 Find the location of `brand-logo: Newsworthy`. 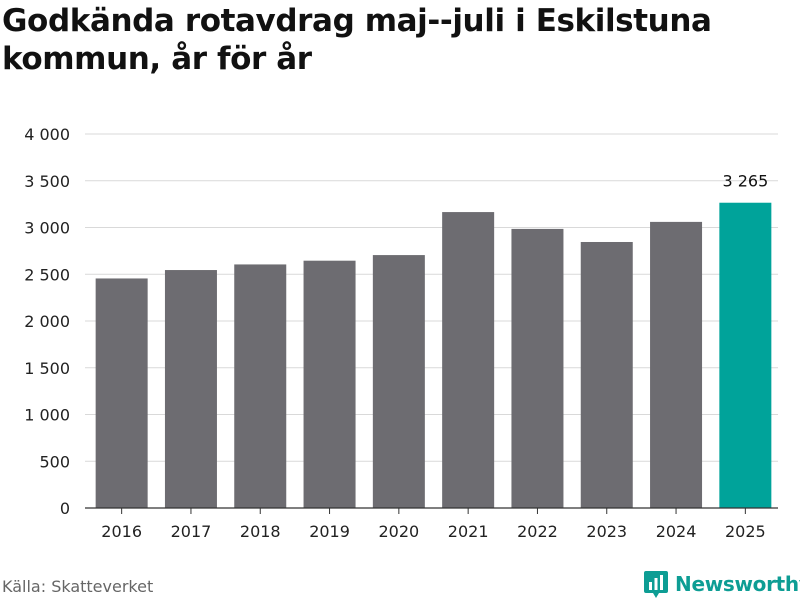

brand-logo: Newsworthy is located at coordinates (721, 584).